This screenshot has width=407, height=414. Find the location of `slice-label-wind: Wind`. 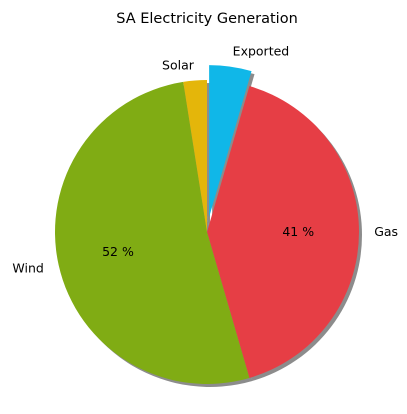

slice-label-wind: Wind is located at coordinates (27, 267).